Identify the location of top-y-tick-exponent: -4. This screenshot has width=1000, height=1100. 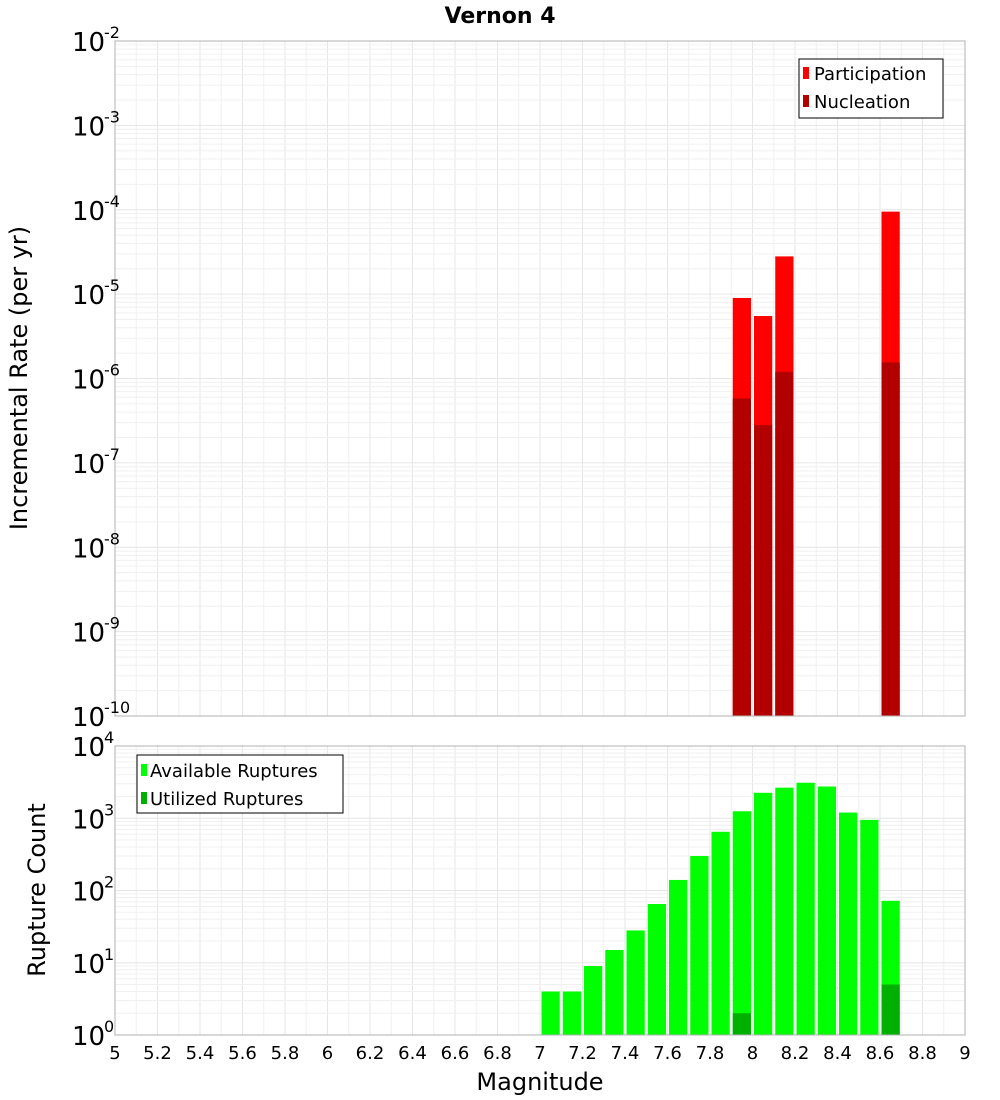
(112, 201).